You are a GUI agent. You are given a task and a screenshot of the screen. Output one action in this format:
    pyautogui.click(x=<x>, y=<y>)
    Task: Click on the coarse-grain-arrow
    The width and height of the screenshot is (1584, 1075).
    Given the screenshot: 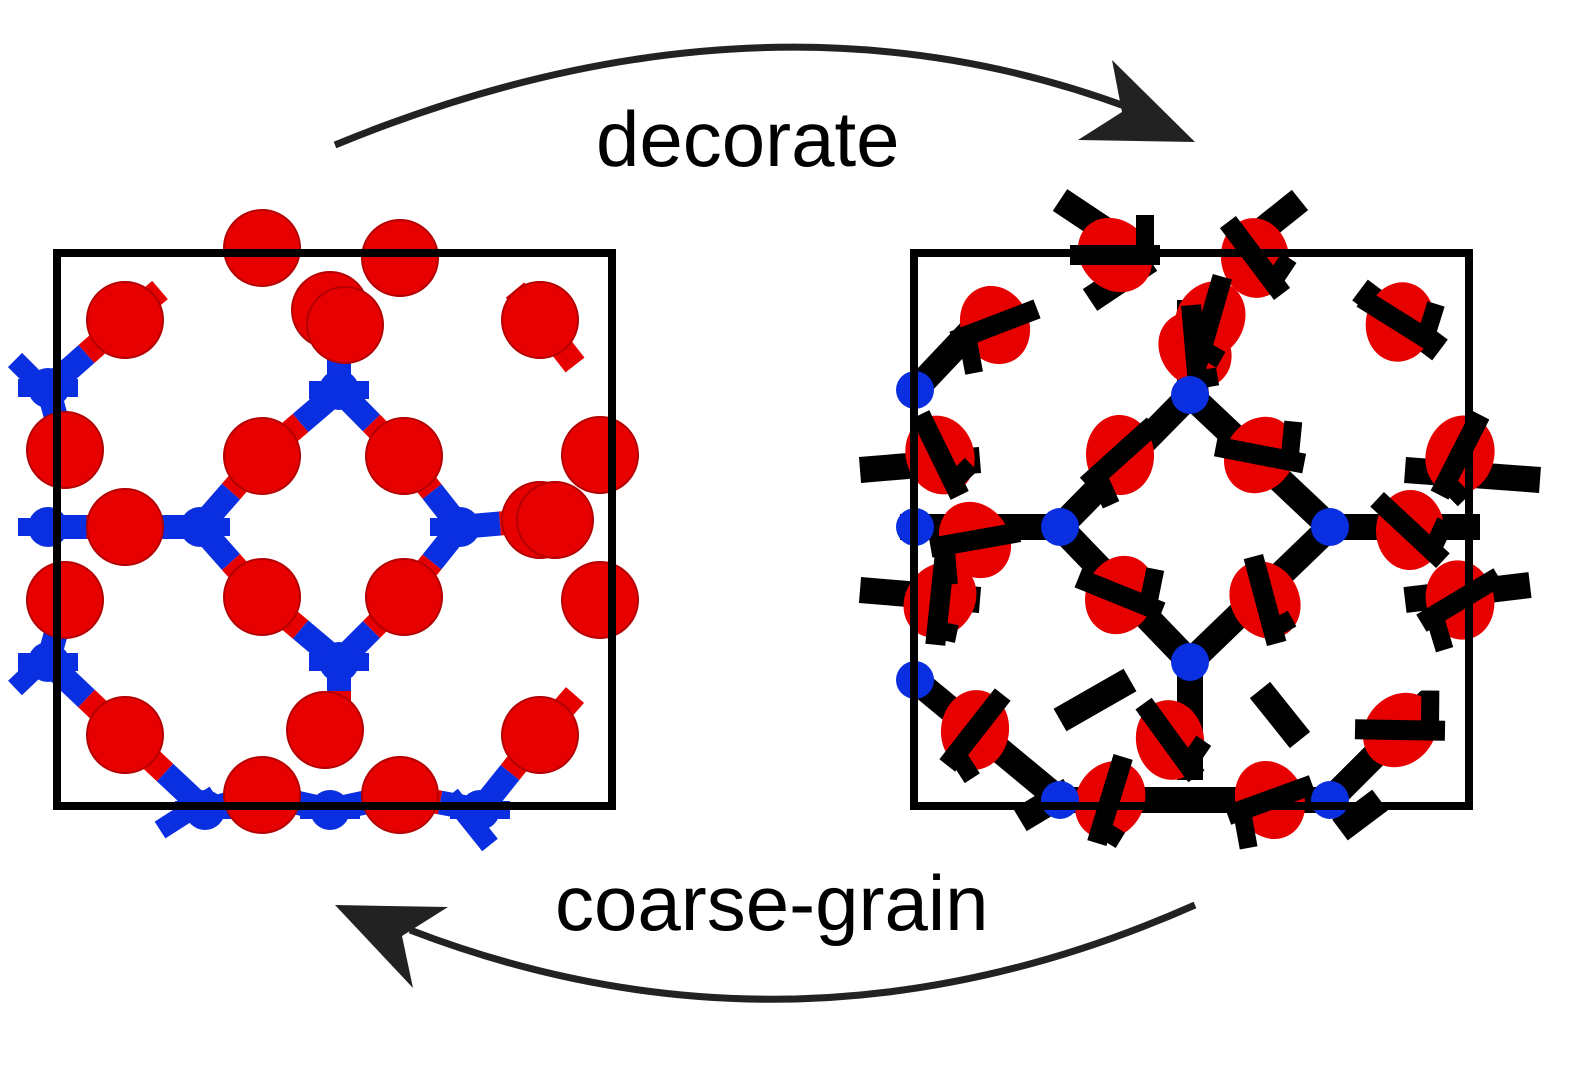 What is the action you would take?
    pyautogui.click(x=766, y=952)
    